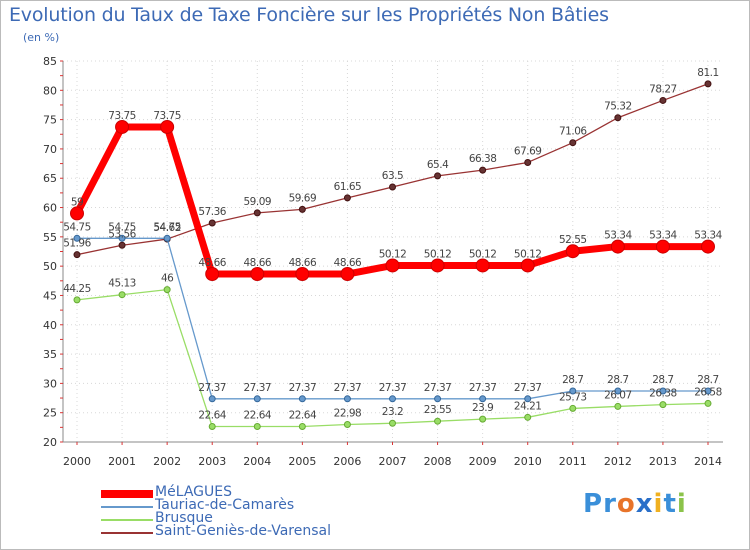 Image resolution: width=750 pixels, height=550 pixels. I want to click on data-label: 26.38, so click(663, 394).